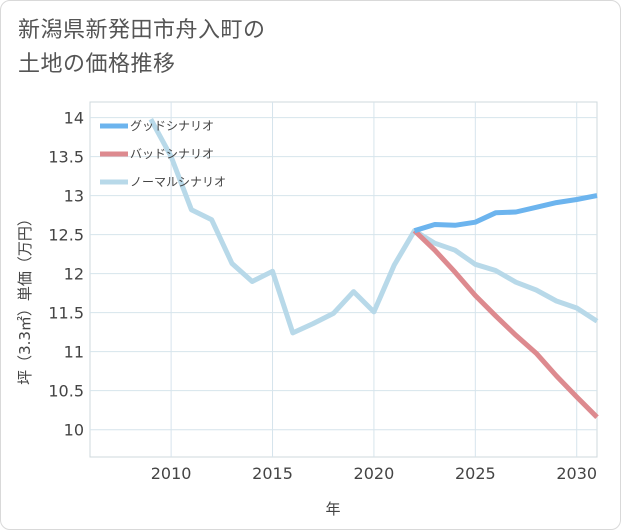  Describe the element at coordinates (25, 298) in the screenshot. I see `y-axis-label: 坪（3.3㎡）単価（万円）` at that location.